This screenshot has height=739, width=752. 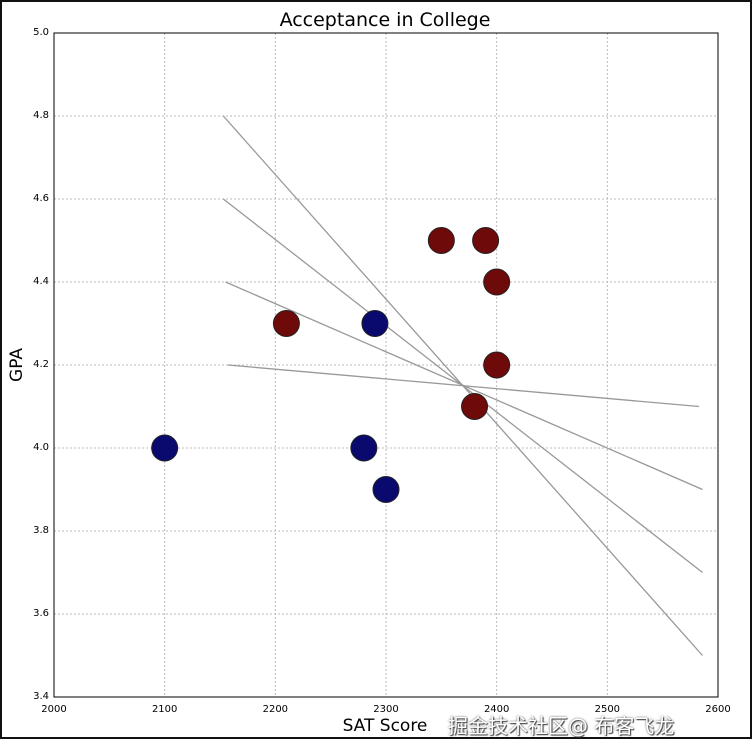 I want to click on watermark: 掘金技术社区@ 布客飞龙, so click(x=561, y=726).